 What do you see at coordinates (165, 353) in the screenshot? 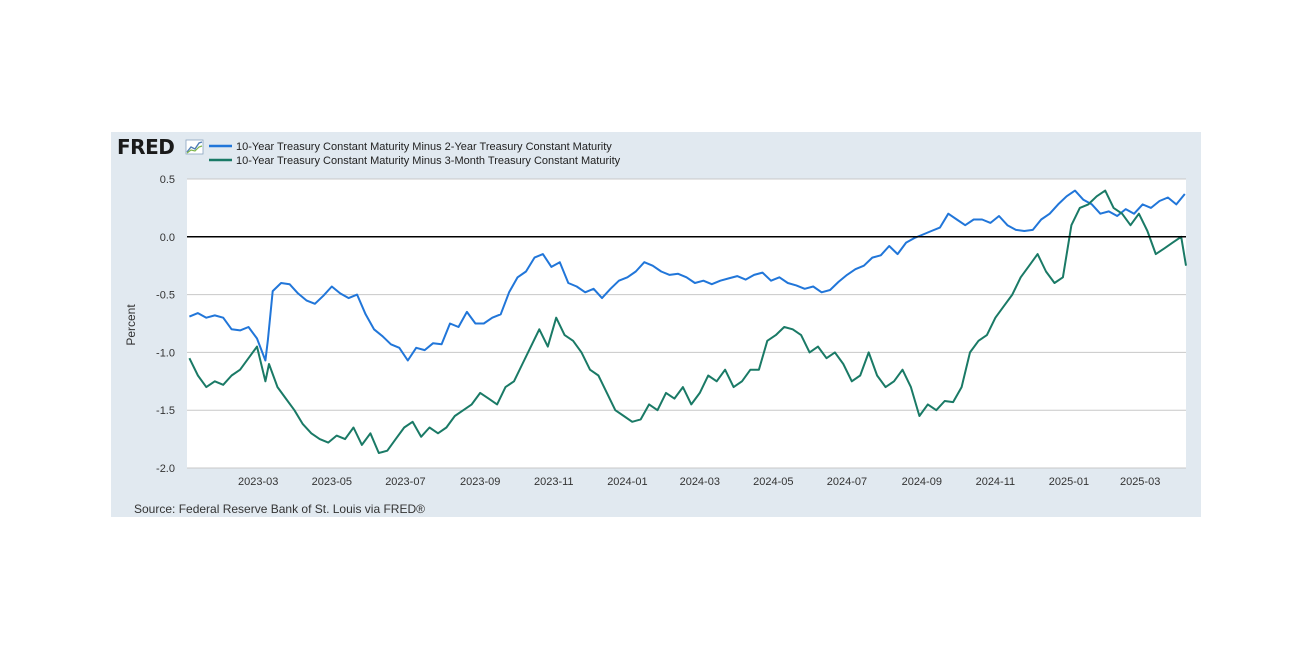
I see `y-tick-label: -1.0` at bounding box center [165, 353].